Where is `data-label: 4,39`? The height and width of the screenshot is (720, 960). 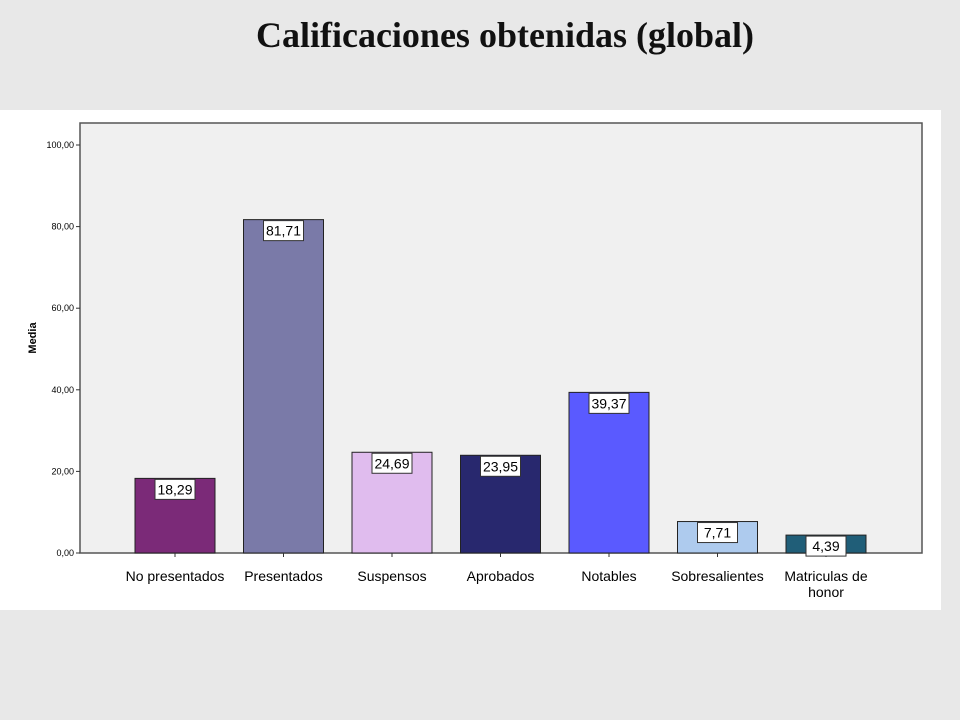 data-label: 4,39 is located at coordinates (825, 546).